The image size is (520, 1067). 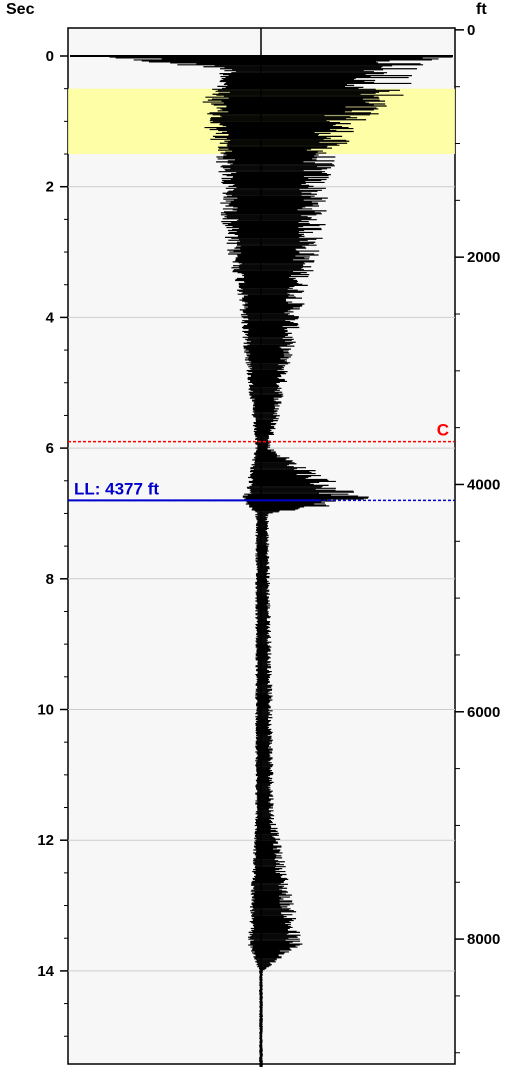 What do you see at coordinates (45, 840) in the screenshot?
I see `left-tick-label: 12` at bounding box center [45, 840].